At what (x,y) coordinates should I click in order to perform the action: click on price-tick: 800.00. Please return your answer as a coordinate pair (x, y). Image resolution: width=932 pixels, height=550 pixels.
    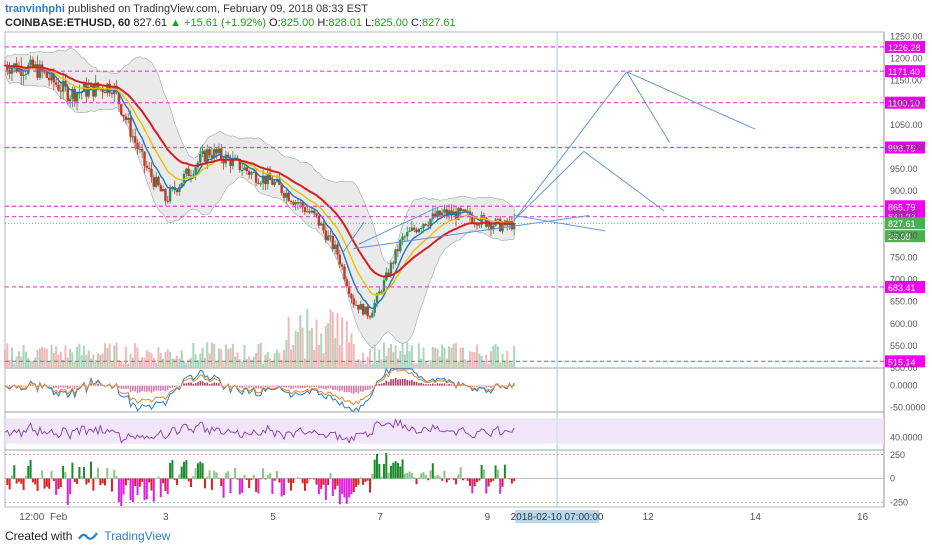
    Looking at the image, I should click on (904, 235).